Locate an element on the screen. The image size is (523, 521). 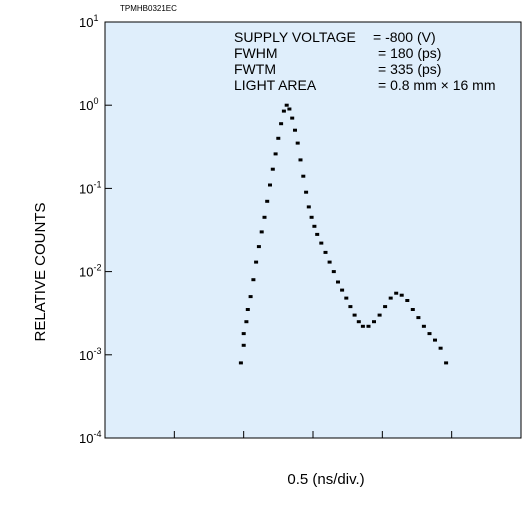
y-ticks: 10¹ 10⁰ 10⁻¹ 10⁻² 10⁻³ 10⁻⁴ is located at coordinates (95, 229).